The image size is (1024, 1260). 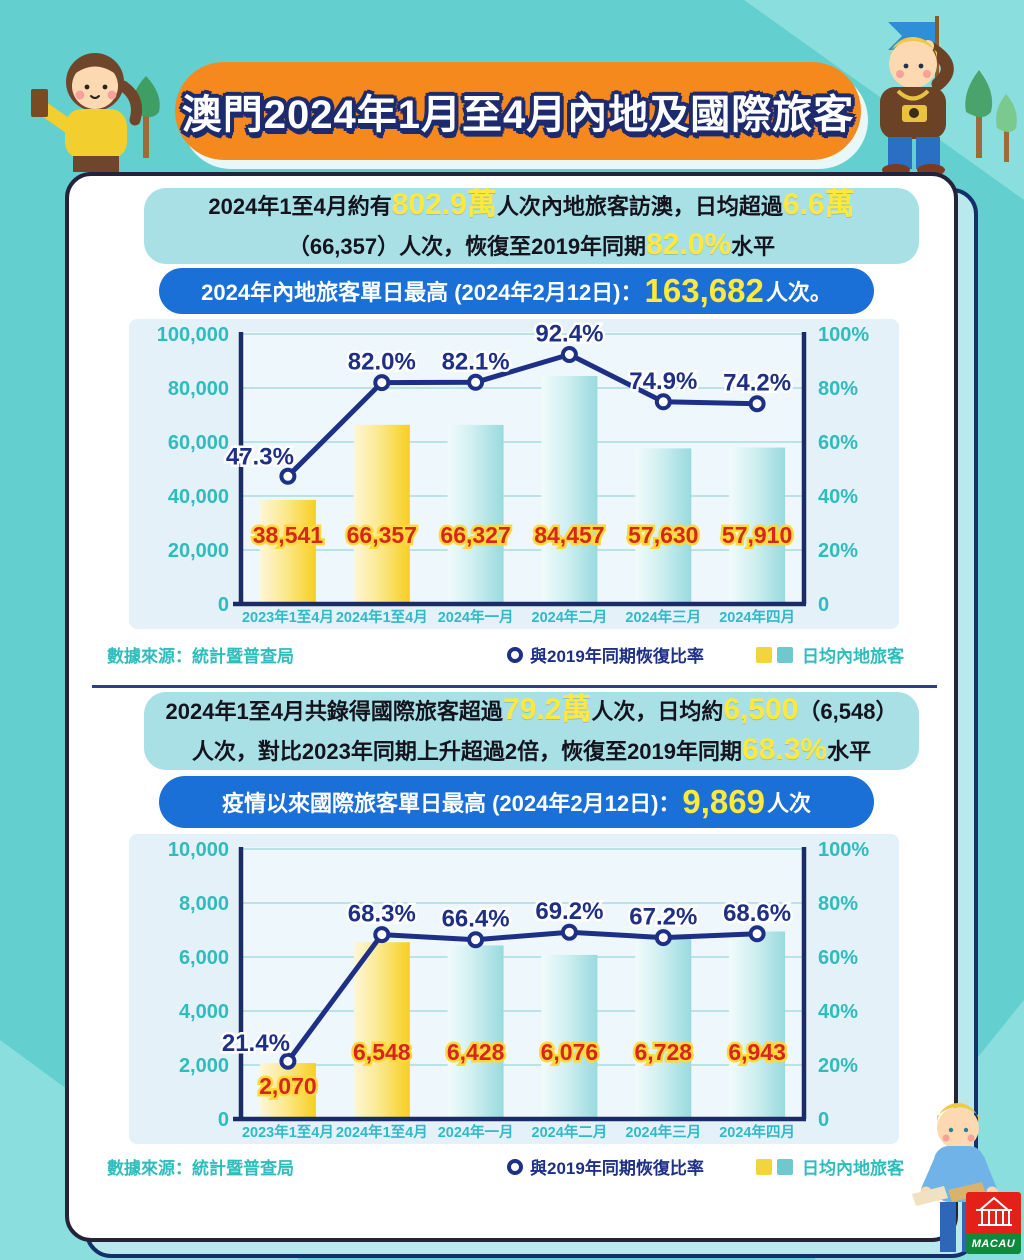 I want to click on svg-text: 6,076, so click(x=570, y=1052).